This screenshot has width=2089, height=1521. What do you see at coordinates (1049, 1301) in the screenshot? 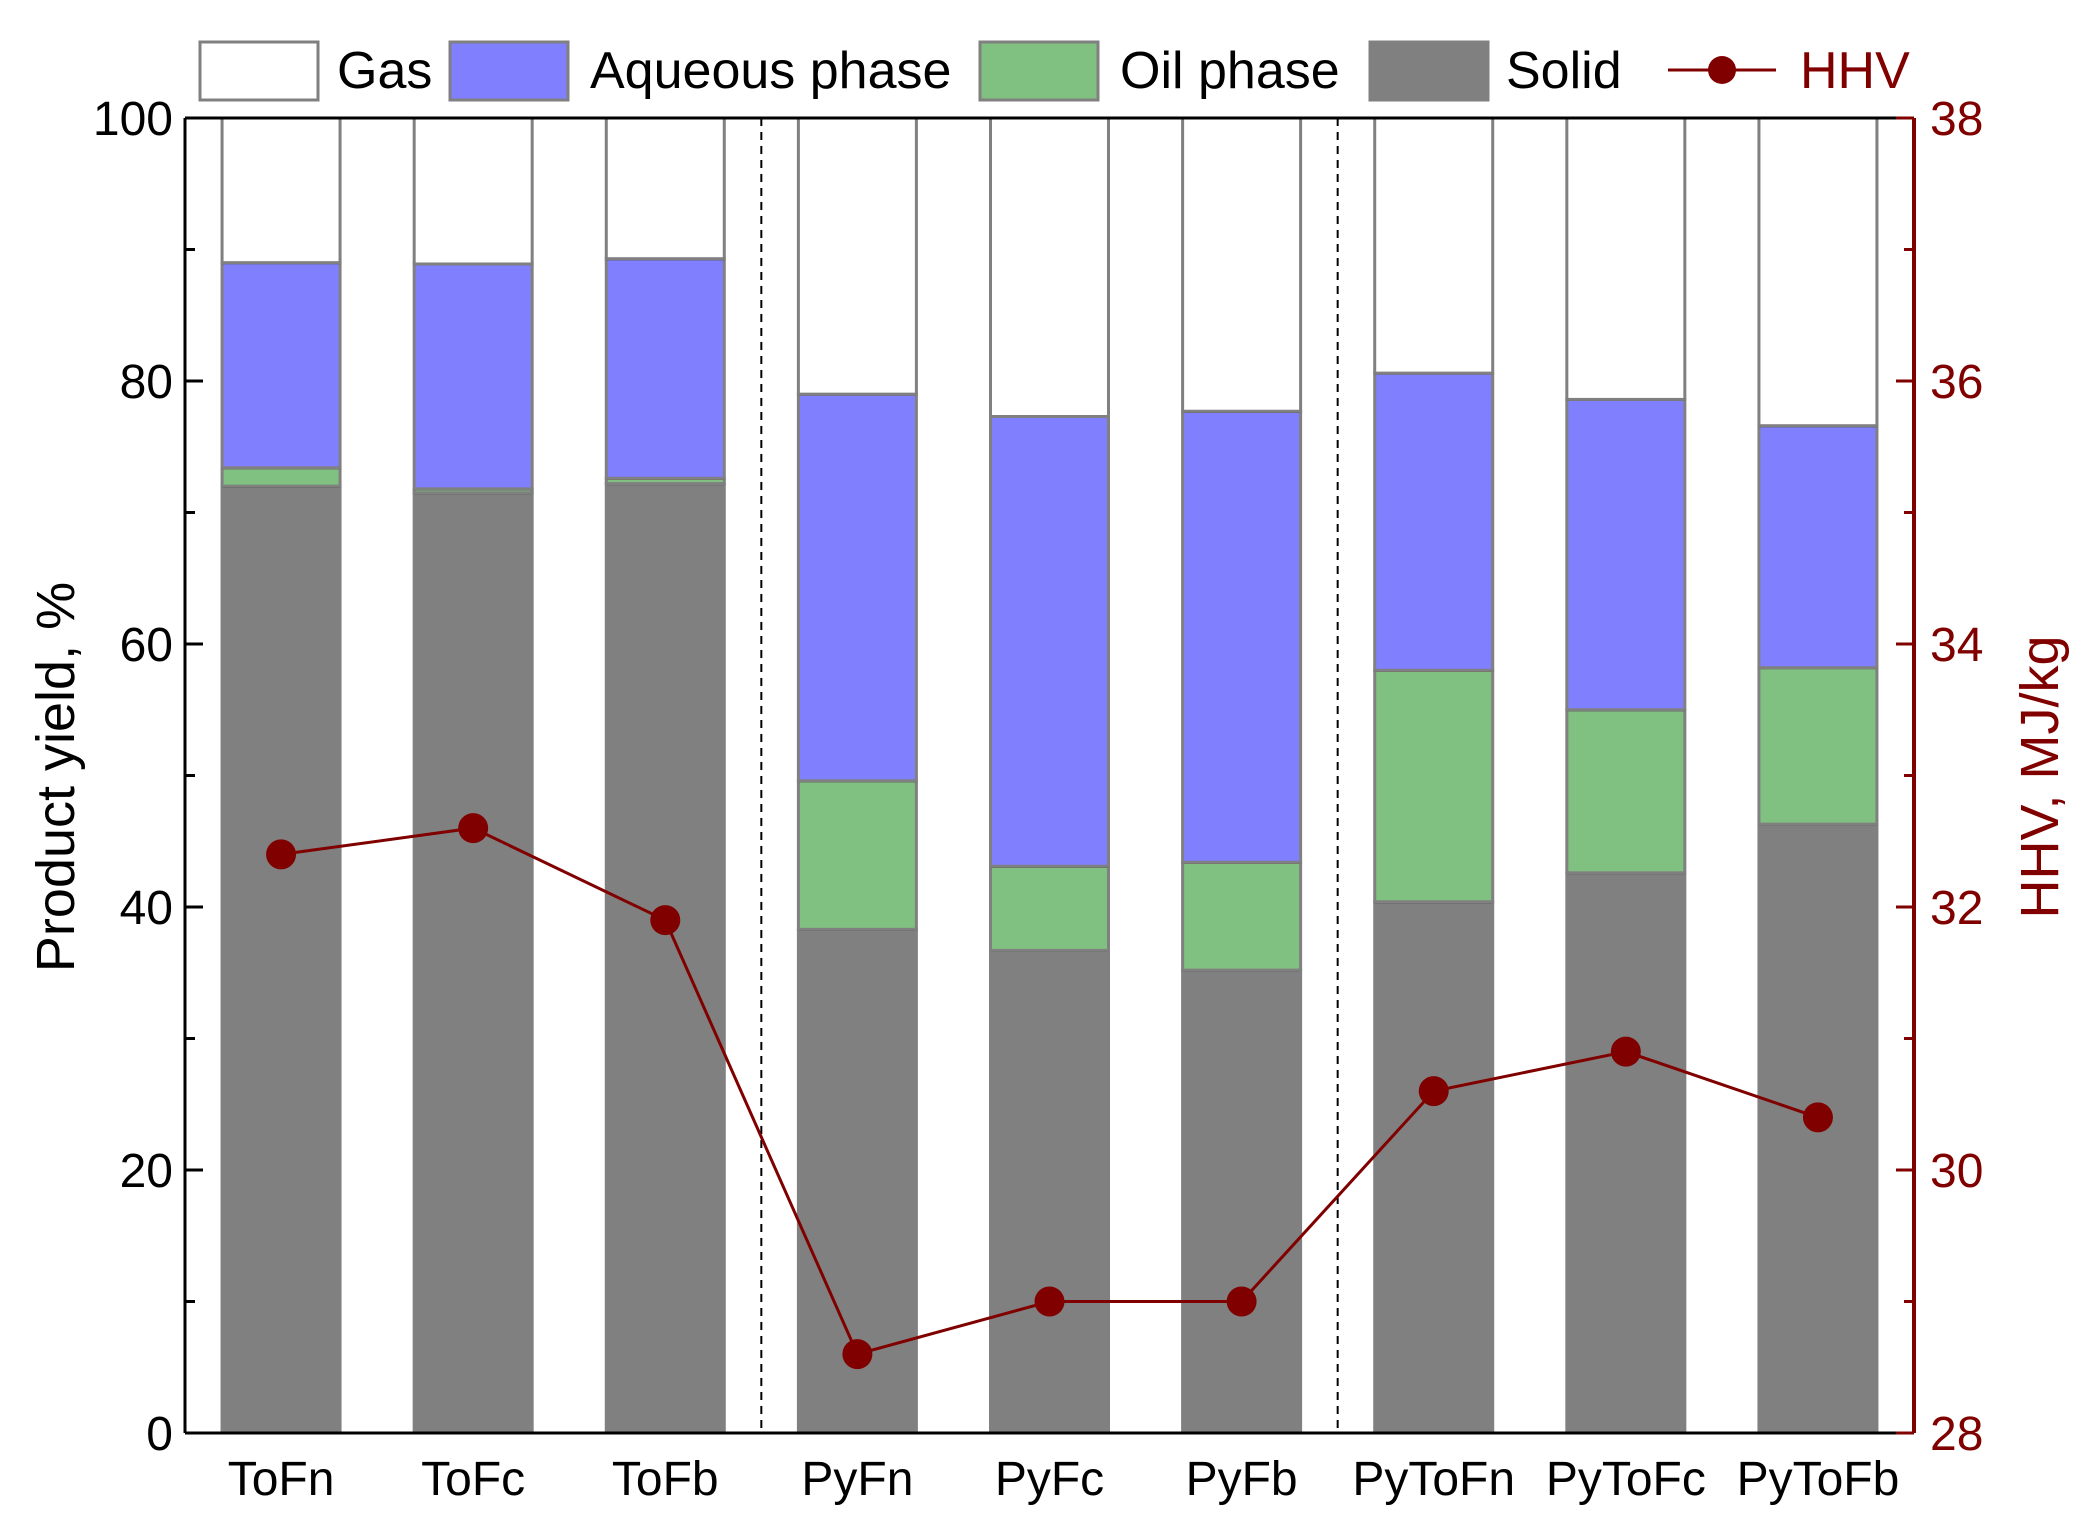
I see `hhv-point-PyFc` at bounding box center [1049, 1301].